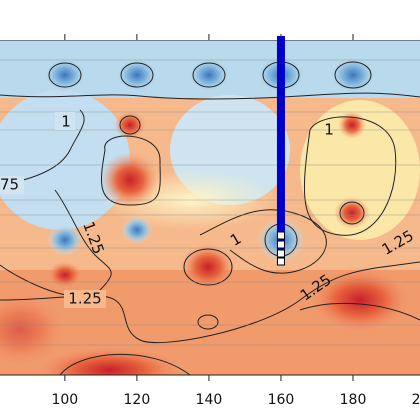 This screenshot has width=420, height=420. I want to click on x-tick-label: 200, so click(416, 400).